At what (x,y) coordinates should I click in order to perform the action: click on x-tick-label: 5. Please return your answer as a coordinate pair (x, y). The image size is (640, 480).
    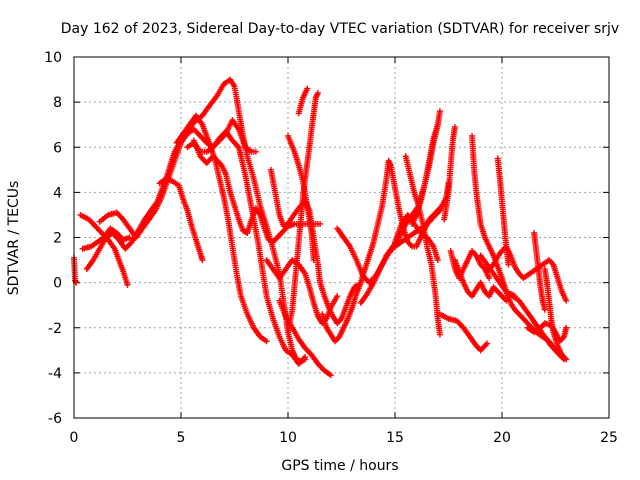
    Looking at the image, I should click on (181, 438).